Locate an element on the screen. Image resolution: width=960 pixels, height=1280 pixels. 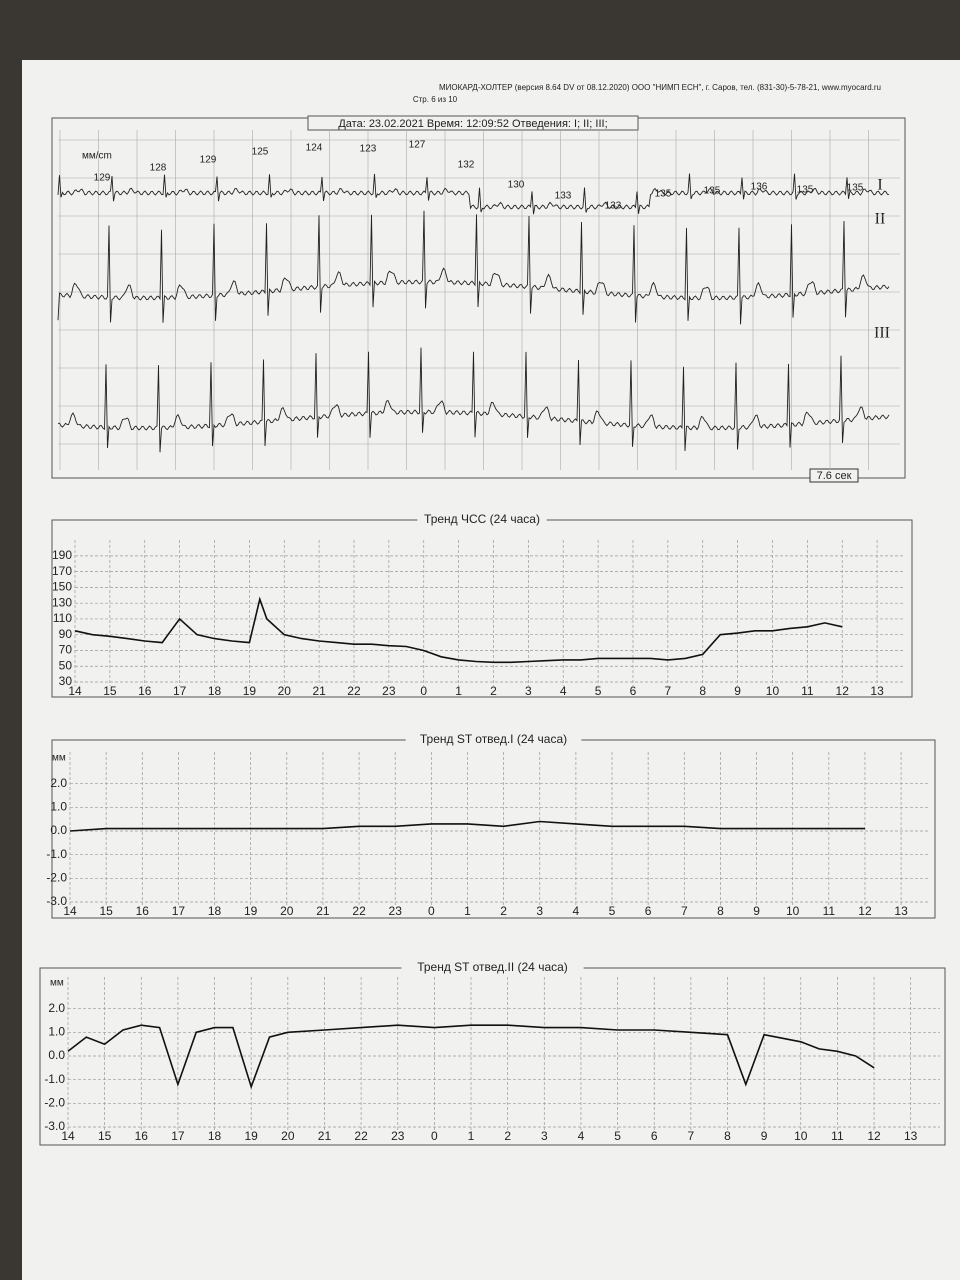
y-tick-label: 2.0 is located at coordinates (58, 783).